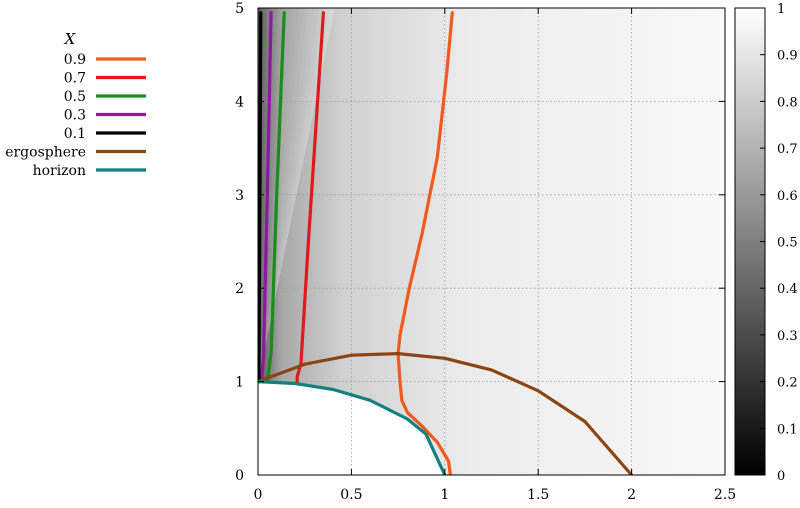 This screenshot has height=508, width=800. What do you see at coordinates (239, 289) in the screenshot?
I see `y-tick-label: 2` at bounding box center [239, 289].